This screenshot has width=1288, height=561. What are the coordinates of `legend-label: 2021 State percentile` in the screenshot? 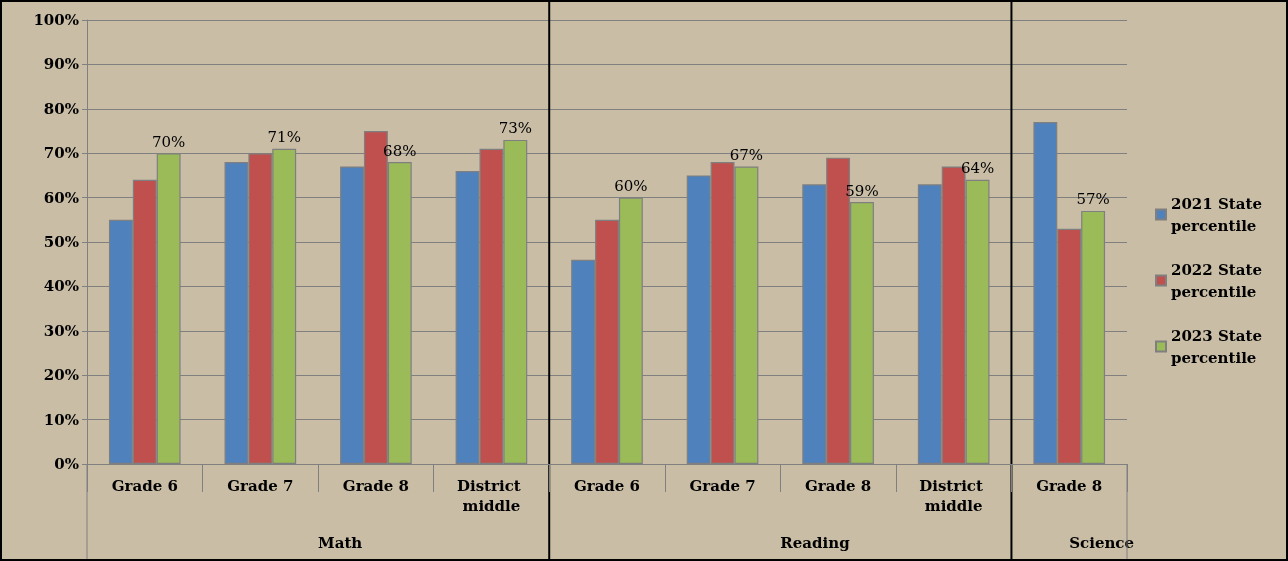 It's located at (1219, 214).